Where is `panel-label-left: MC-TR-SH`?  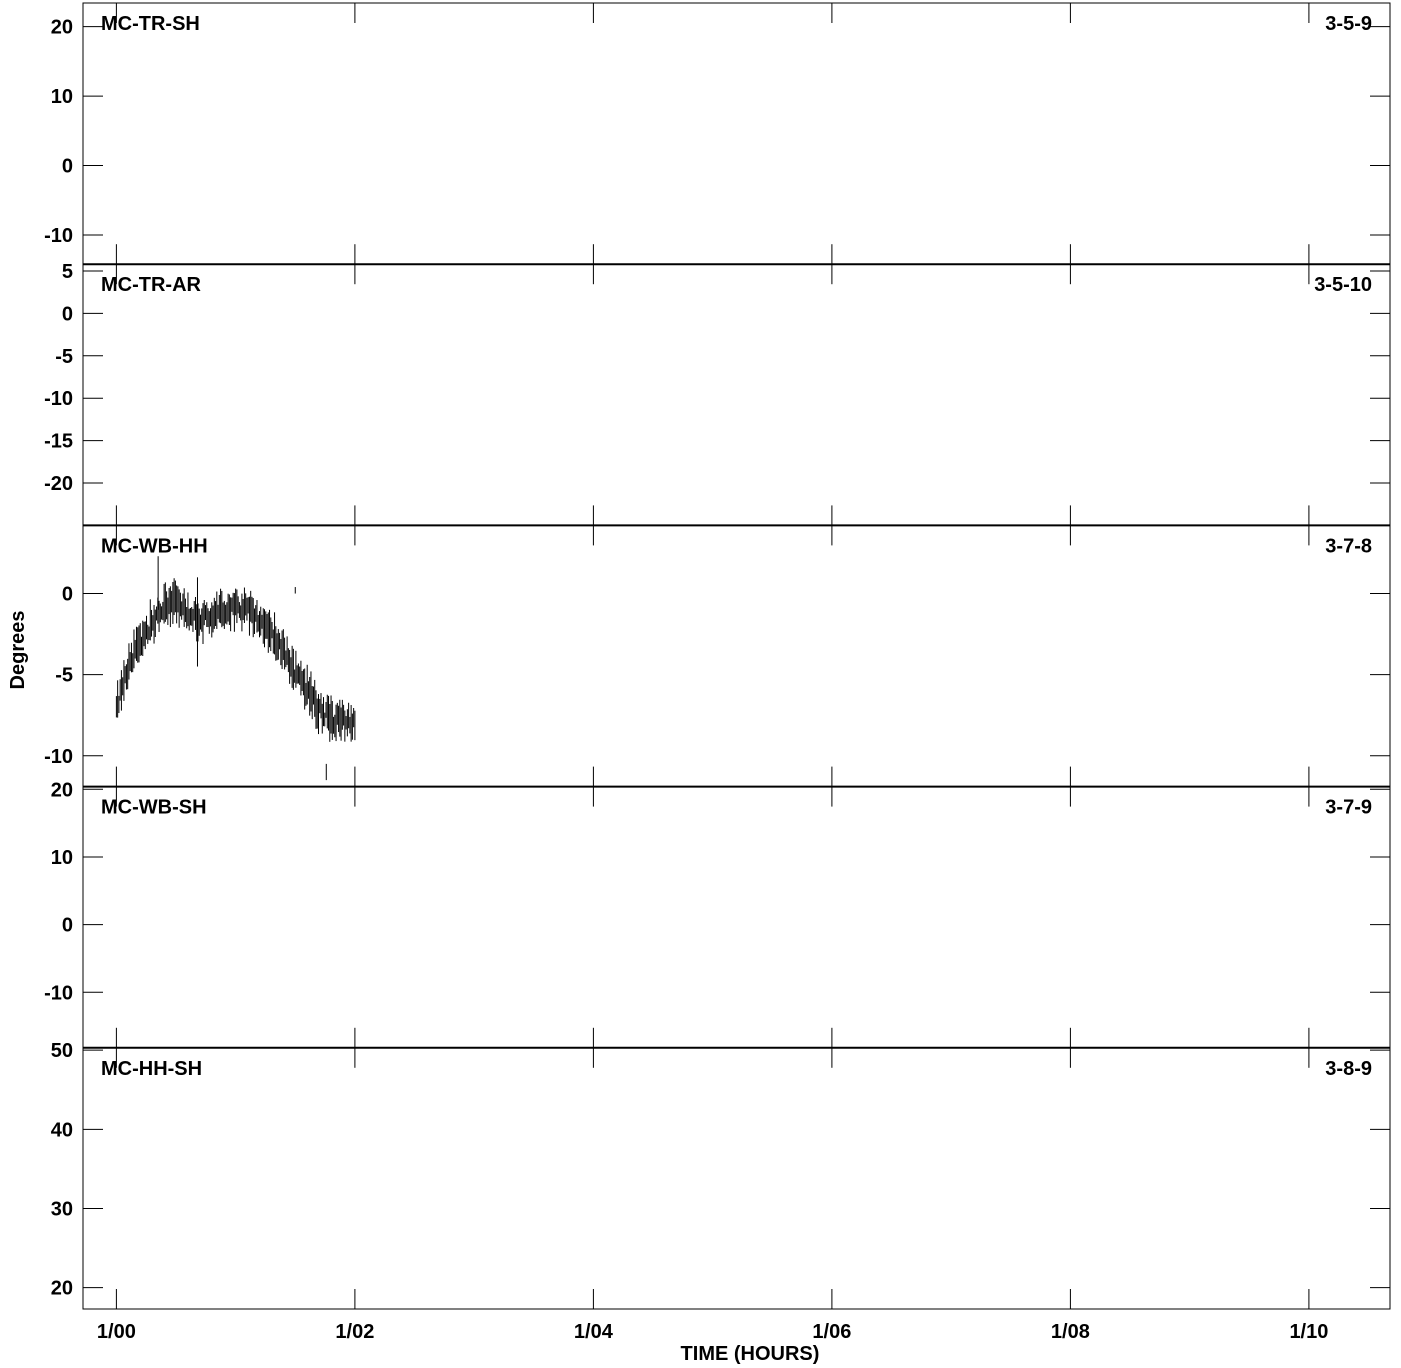
panel-label-left: MC-TR-SH is located at coordinates (150, 24).